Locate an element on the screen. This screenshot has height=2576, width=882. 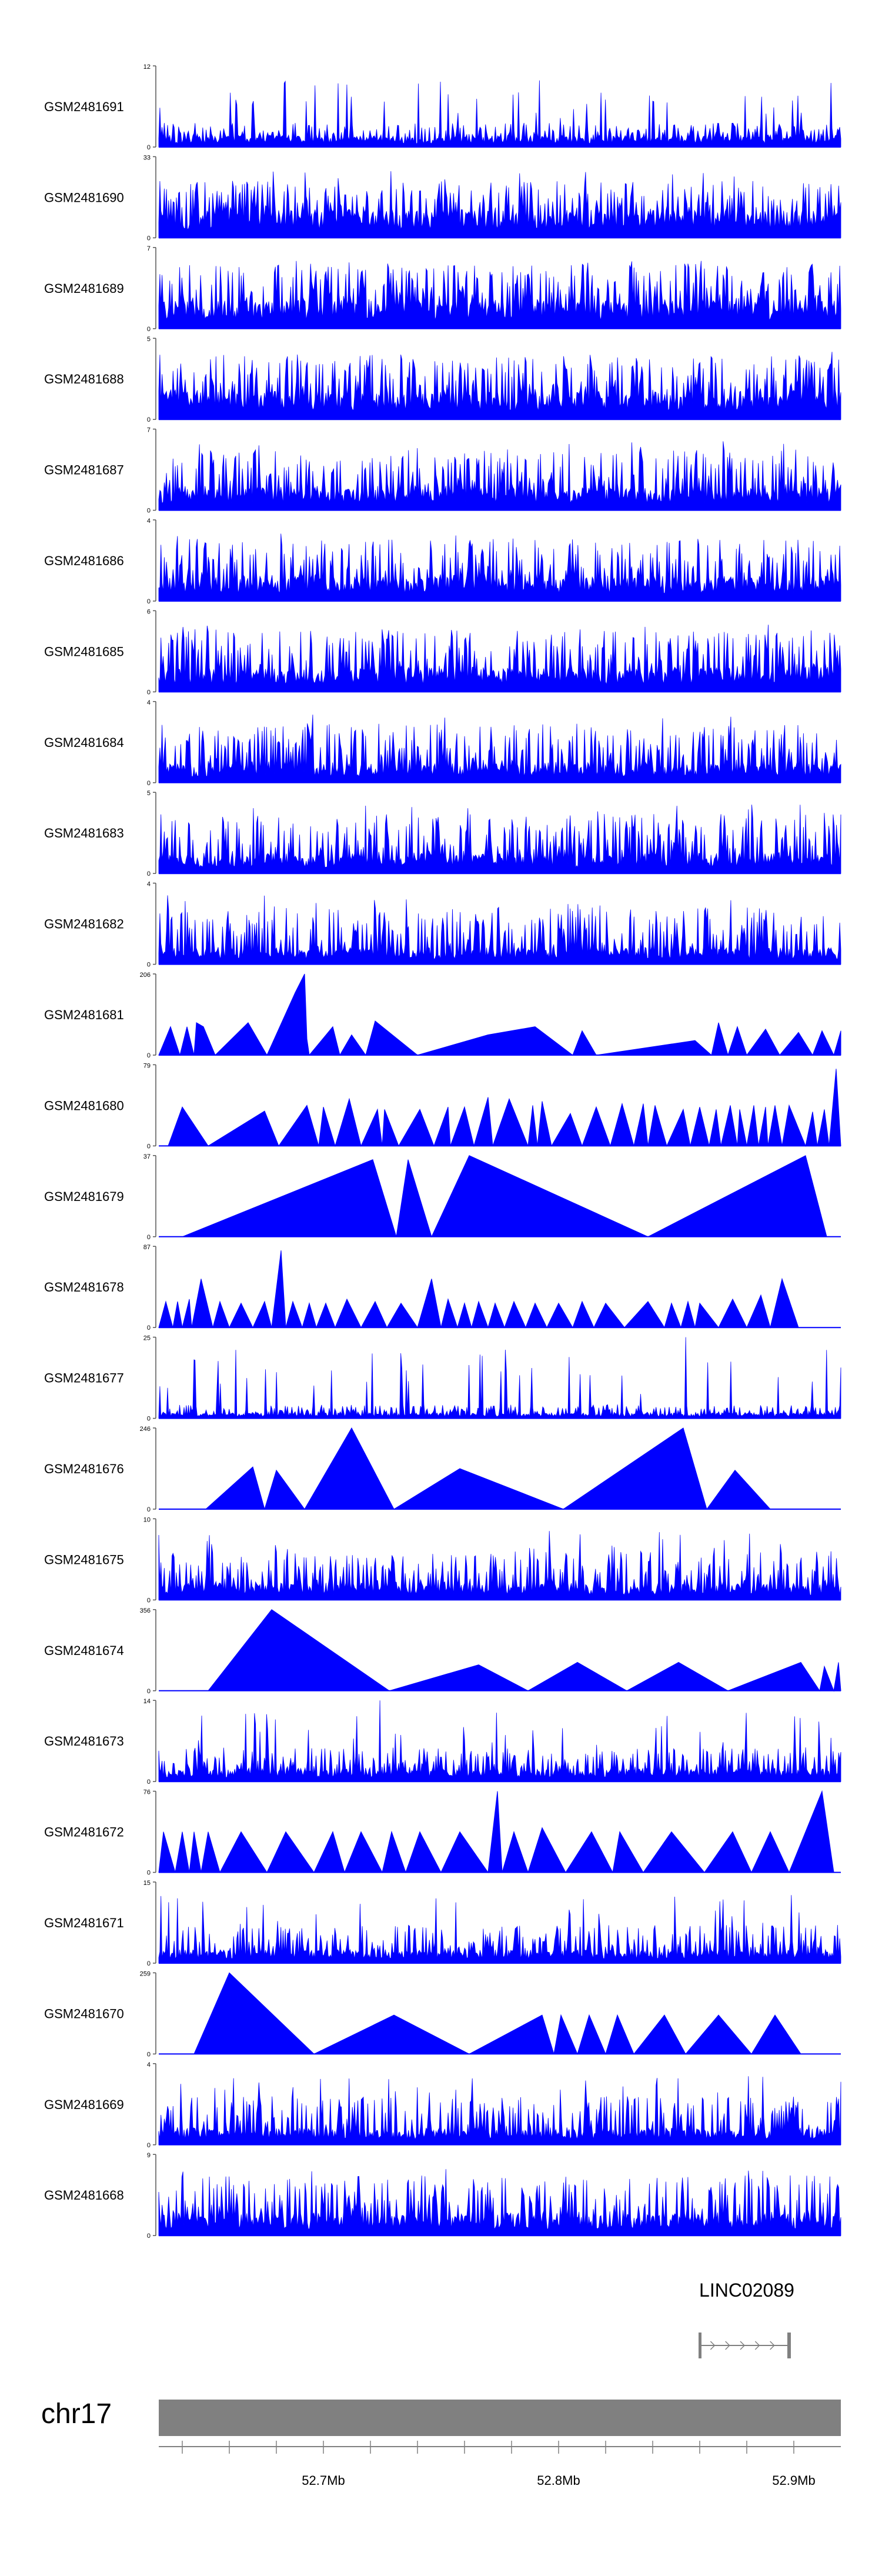
y-max-label: 37 is located at coordinates (147, 1156).